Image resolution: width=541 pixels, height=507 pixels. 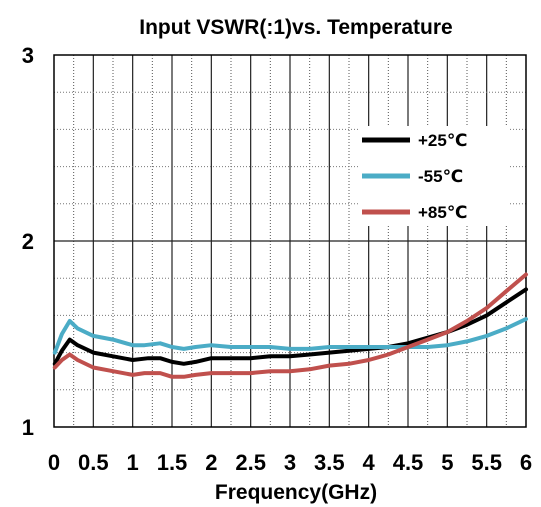 What do you see at coordinates (440, 176) in the screenshot?
I see `legend-entry-1: -55℃` at bounding box center [440, 176].